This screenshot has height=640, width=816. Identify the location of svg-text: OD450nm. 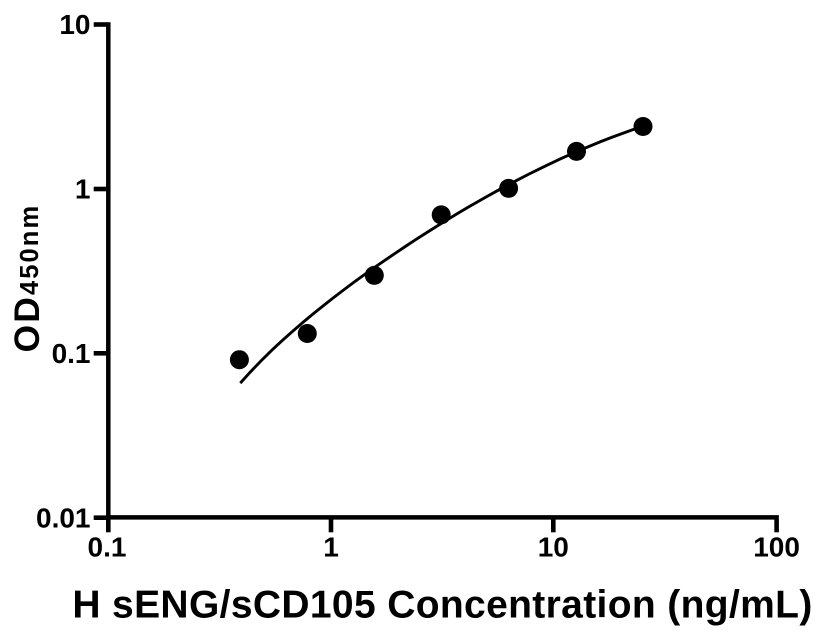
(27, 278).